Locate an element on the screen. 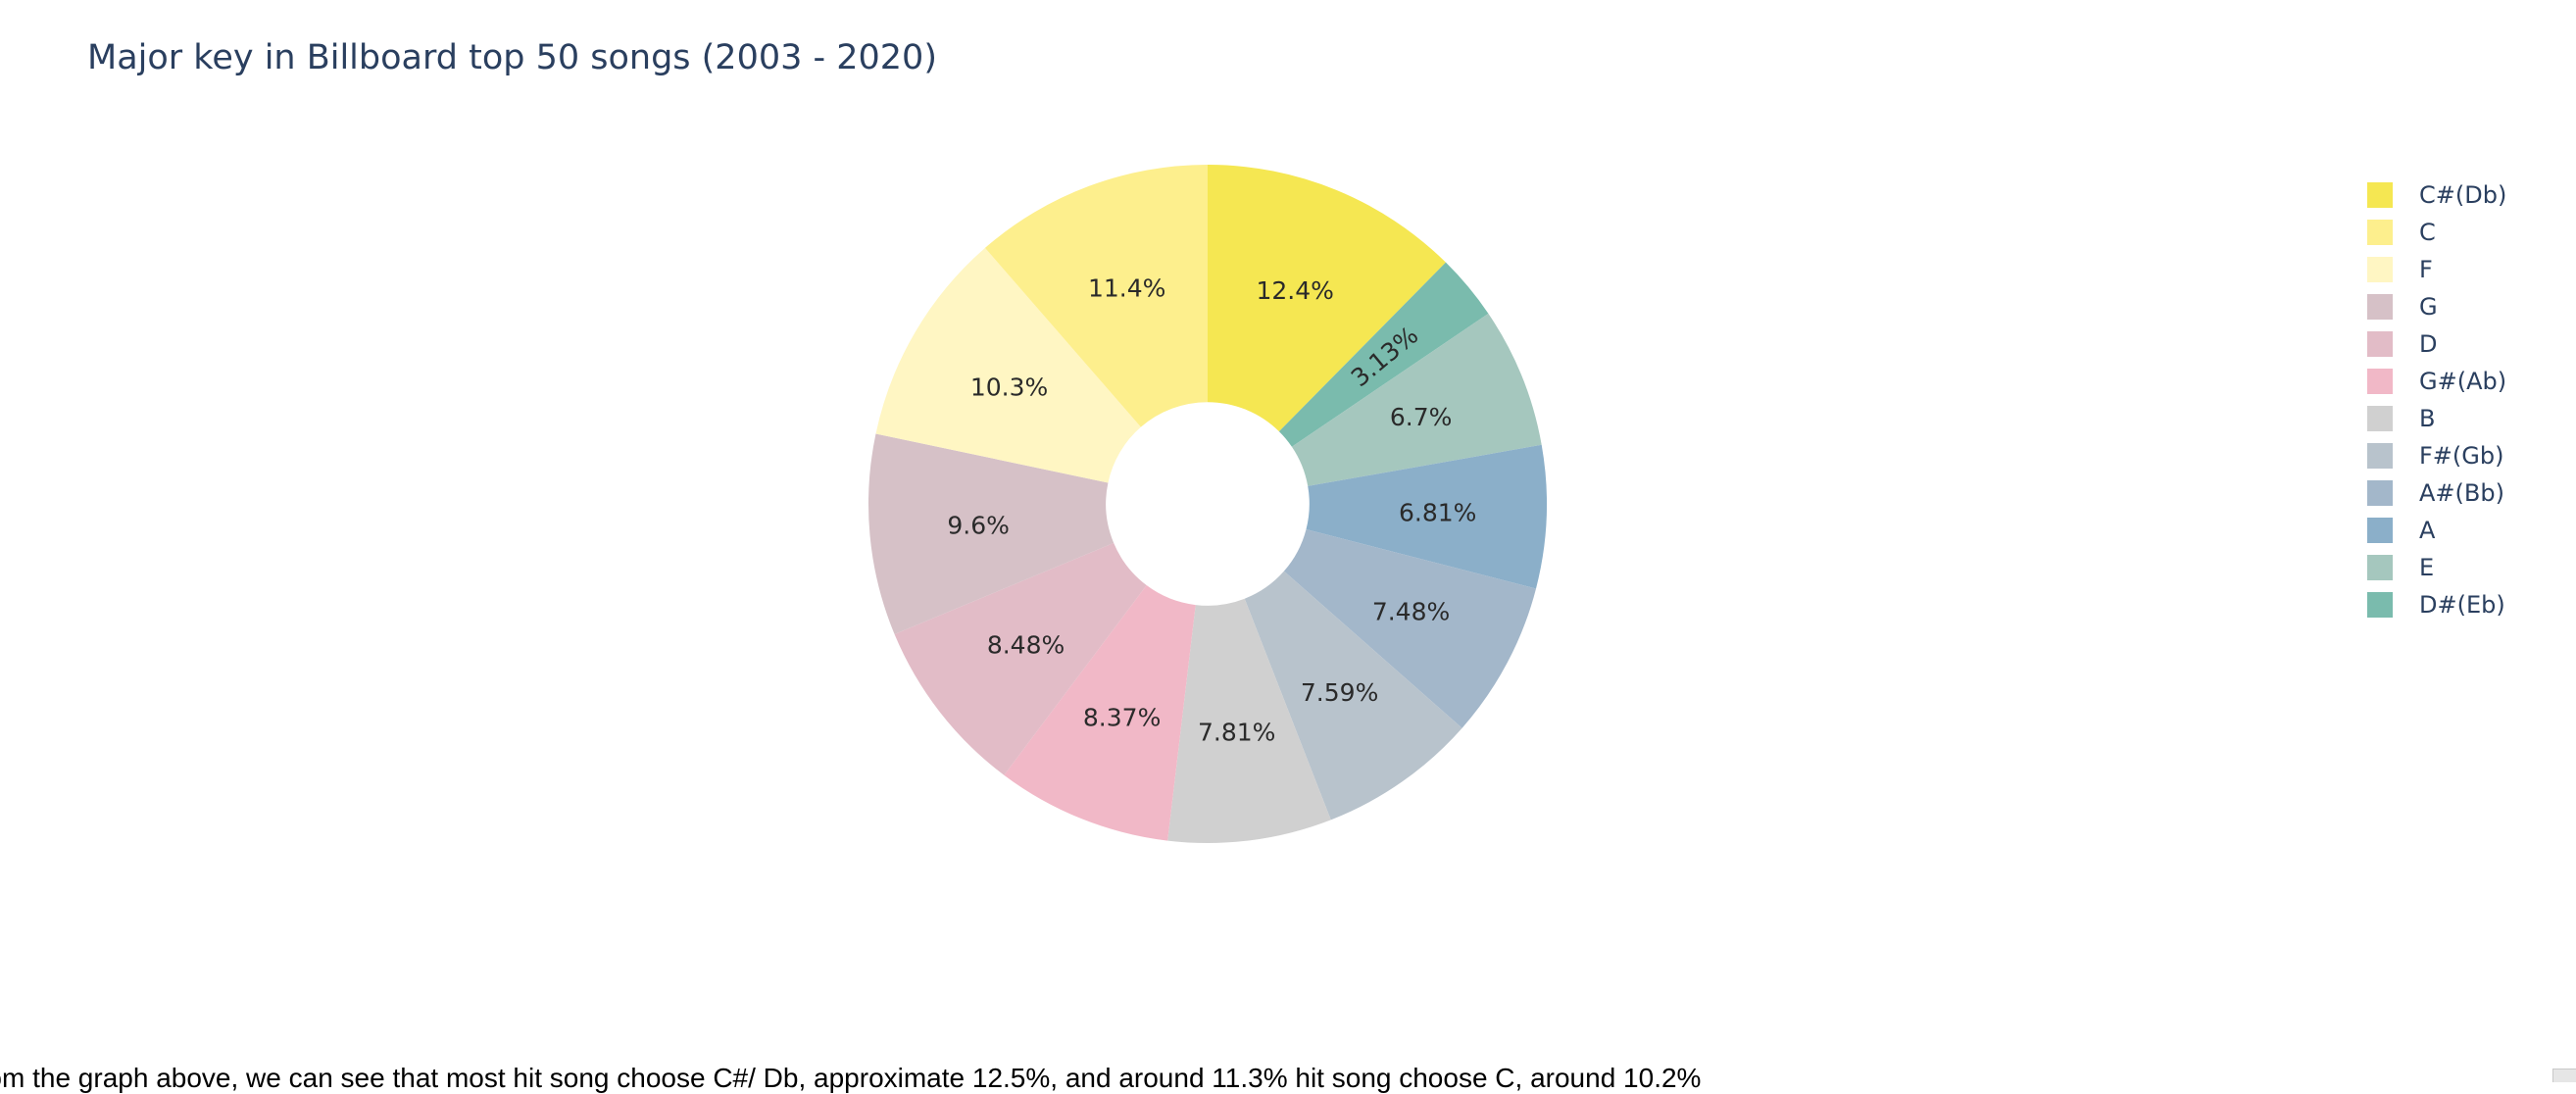  pie-slice-f is located at coordinates (1008, 365).